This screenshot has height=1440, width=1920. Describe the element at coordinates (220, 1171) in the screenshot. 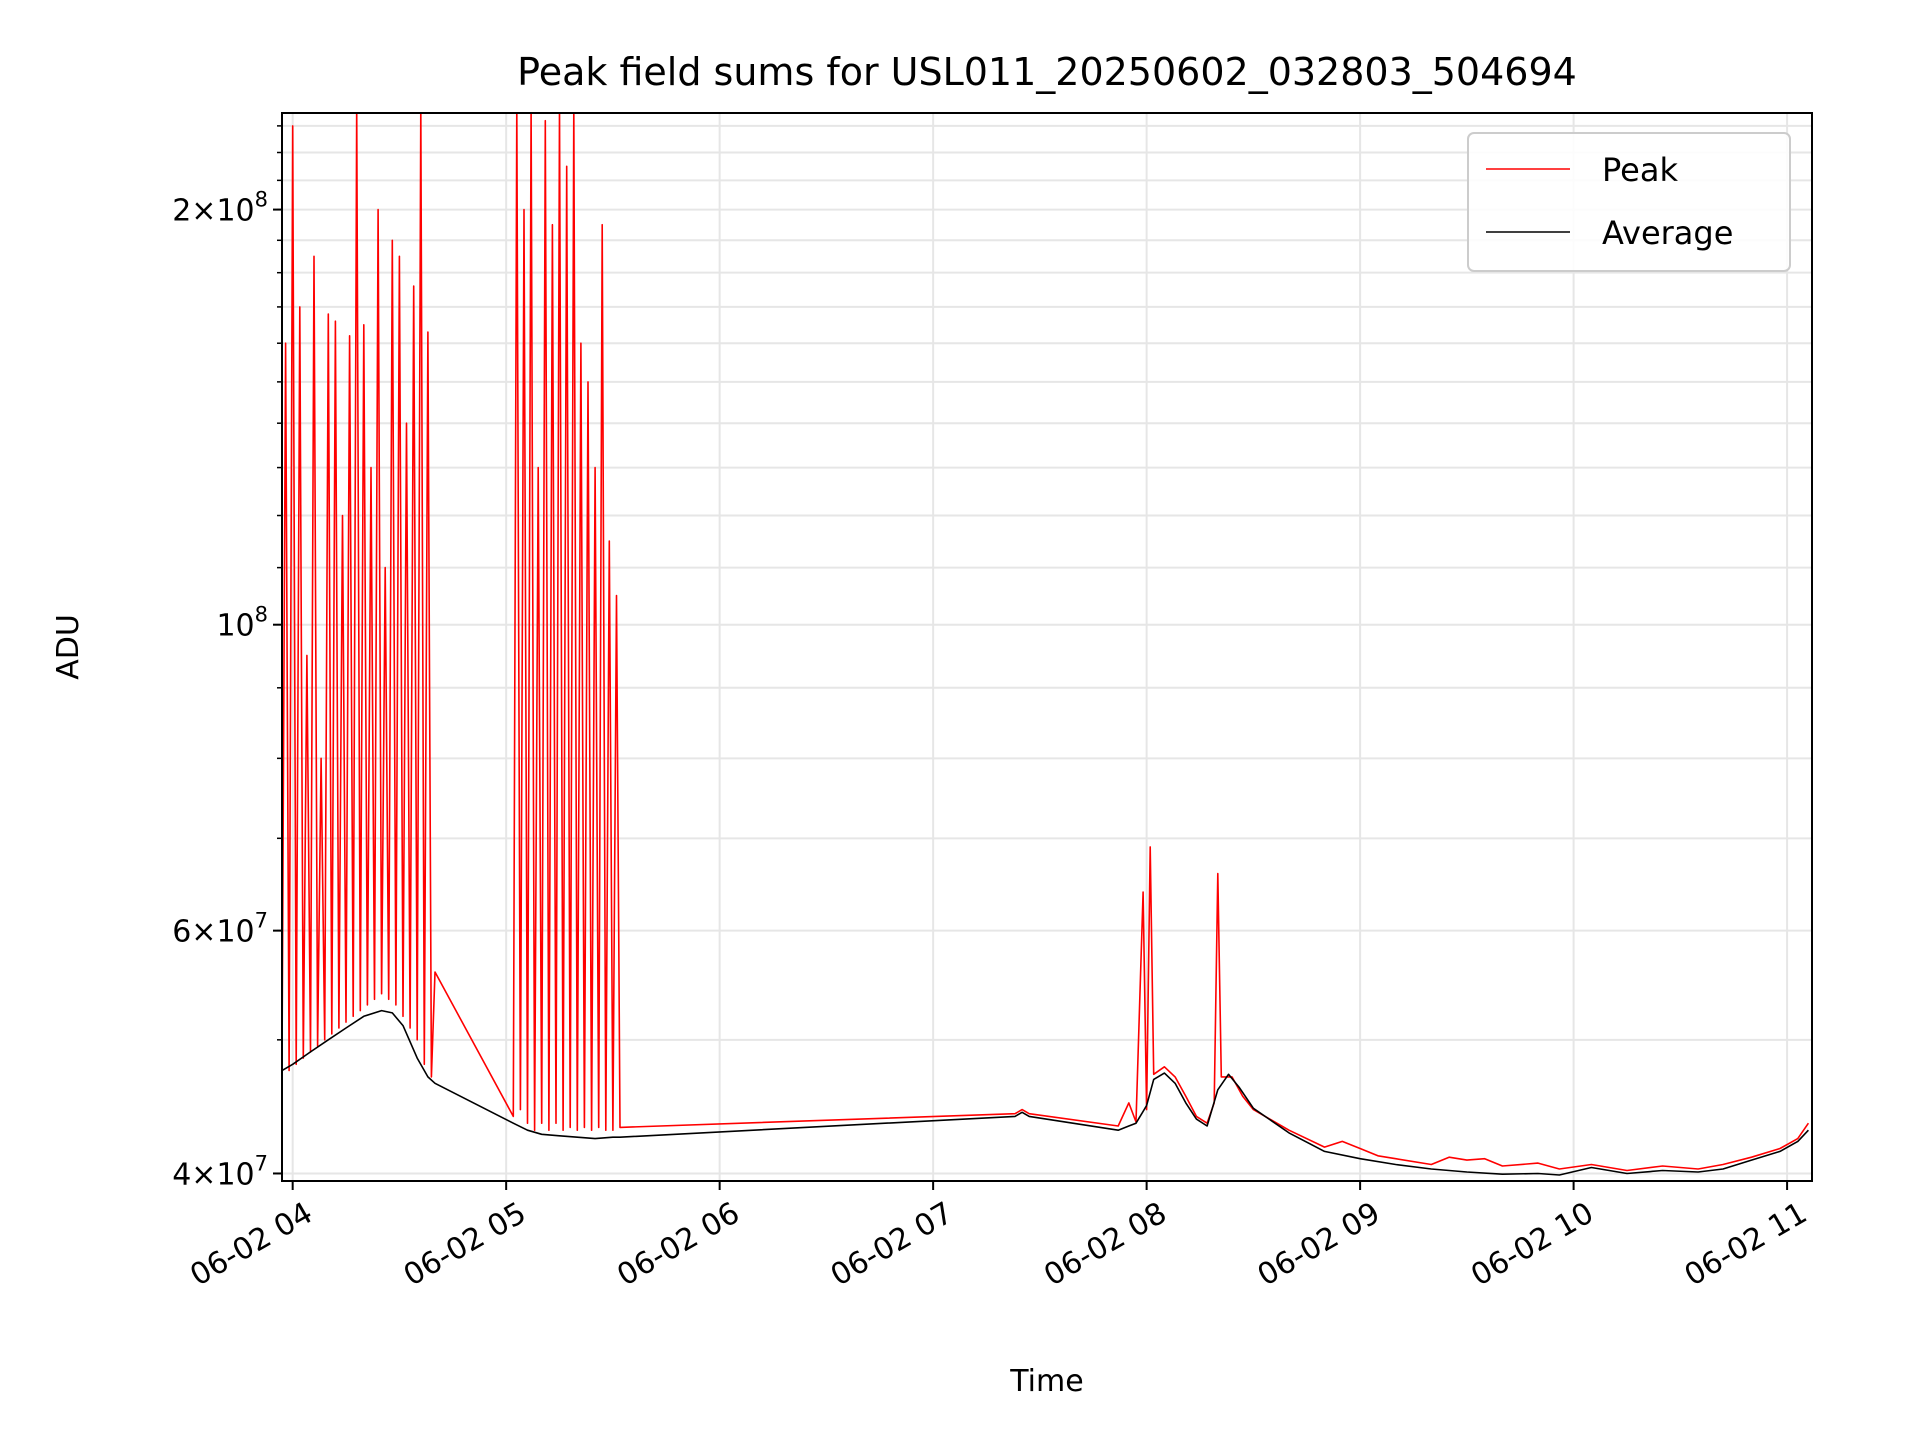

I see `y-tick-label: 4×107` at that location.